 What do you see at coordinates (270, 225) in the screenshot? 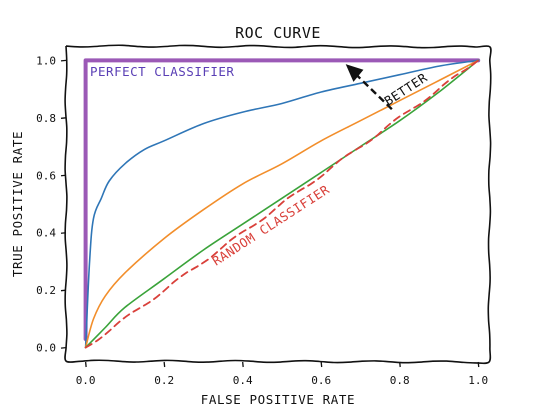
I see `random-classifier-label: RANDOM CLASSIFIER` at bounding box center [270, 225].